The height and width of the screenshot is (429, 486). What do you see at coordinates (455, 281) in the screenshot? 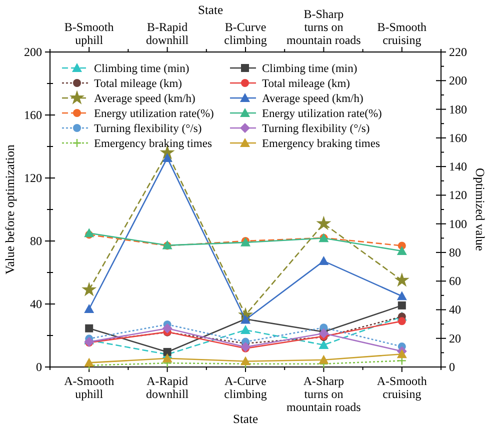
I see `y2-tick-label: 60` at bounding box center [455, 281].